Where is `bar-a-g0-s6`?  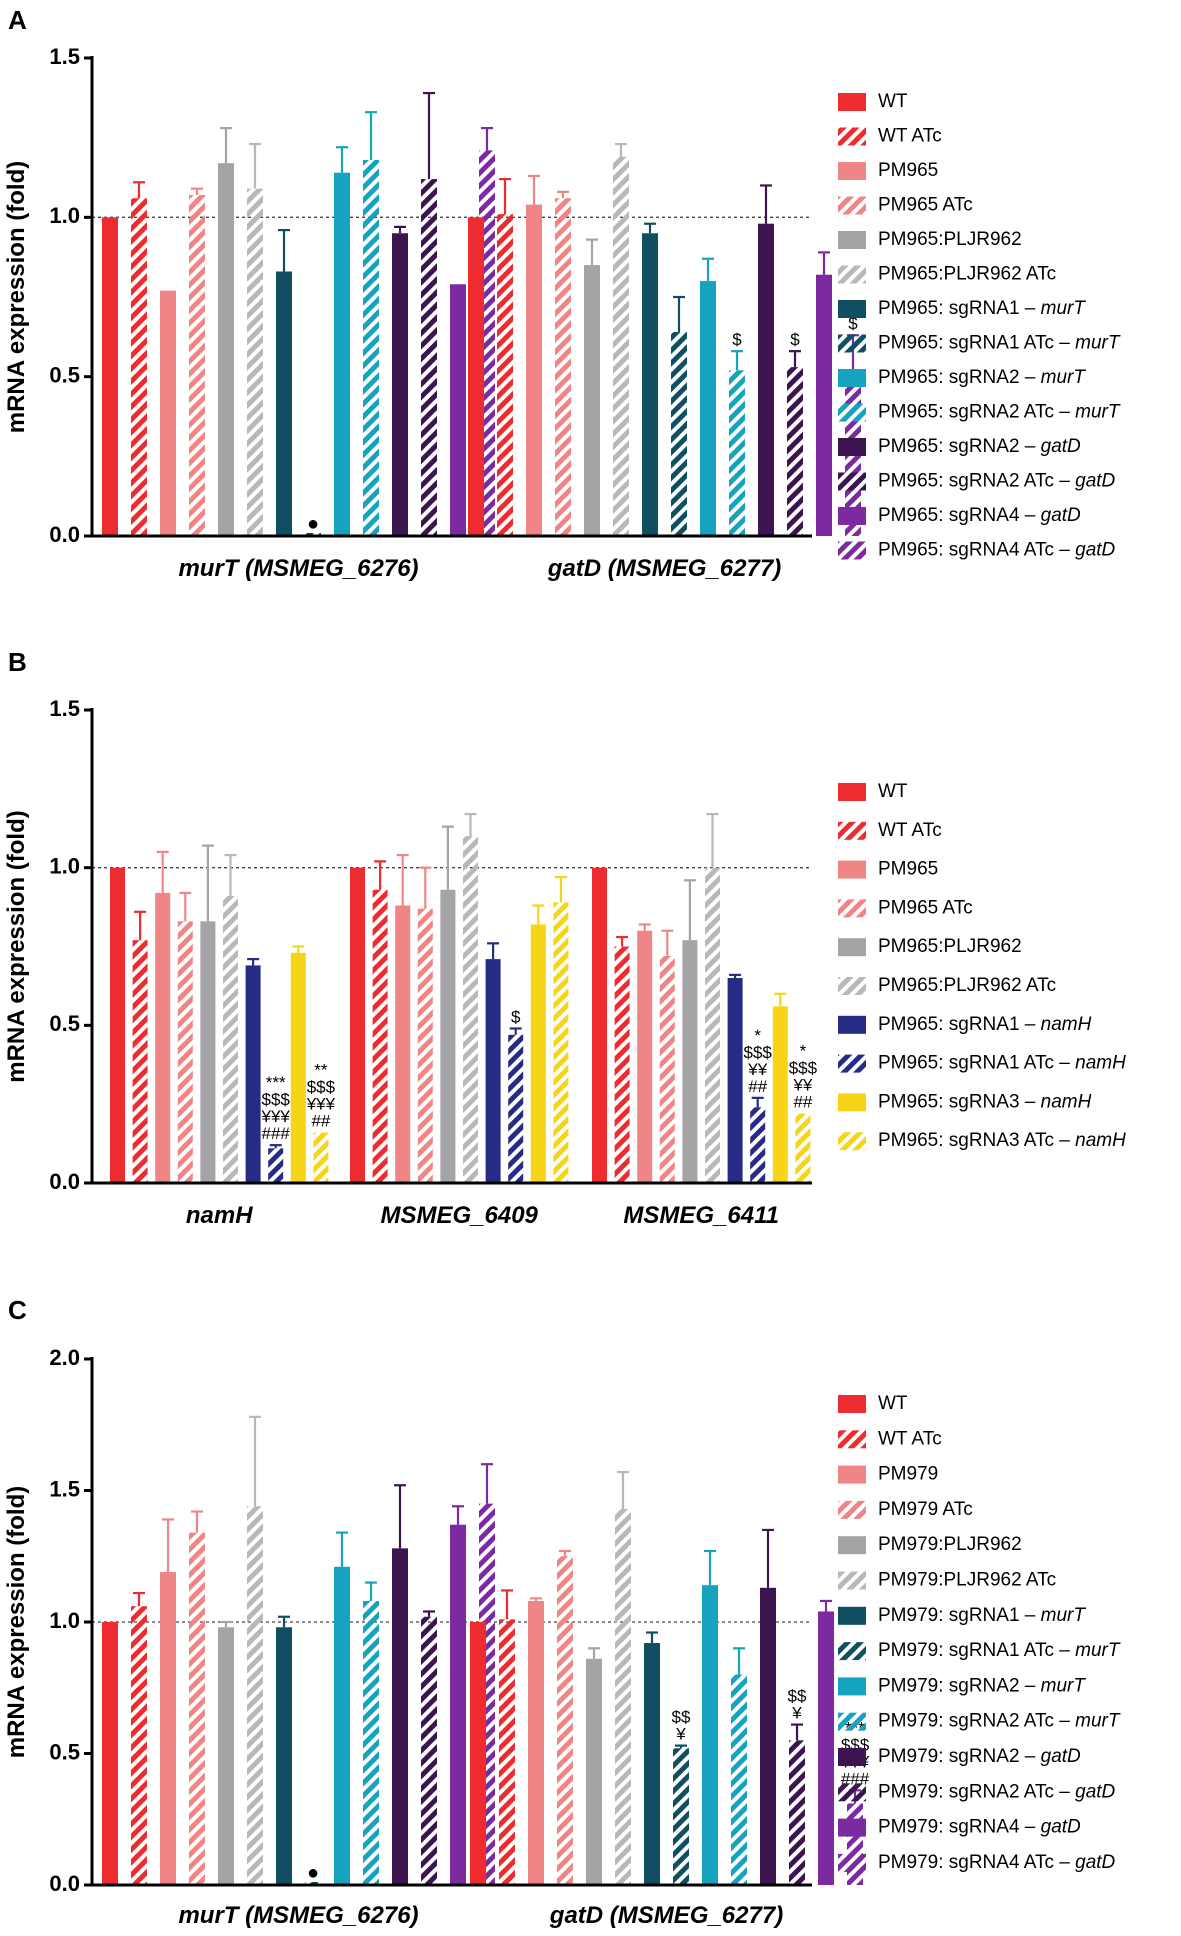
bar-a-g0-s6 is located at coordinates (284, 403).